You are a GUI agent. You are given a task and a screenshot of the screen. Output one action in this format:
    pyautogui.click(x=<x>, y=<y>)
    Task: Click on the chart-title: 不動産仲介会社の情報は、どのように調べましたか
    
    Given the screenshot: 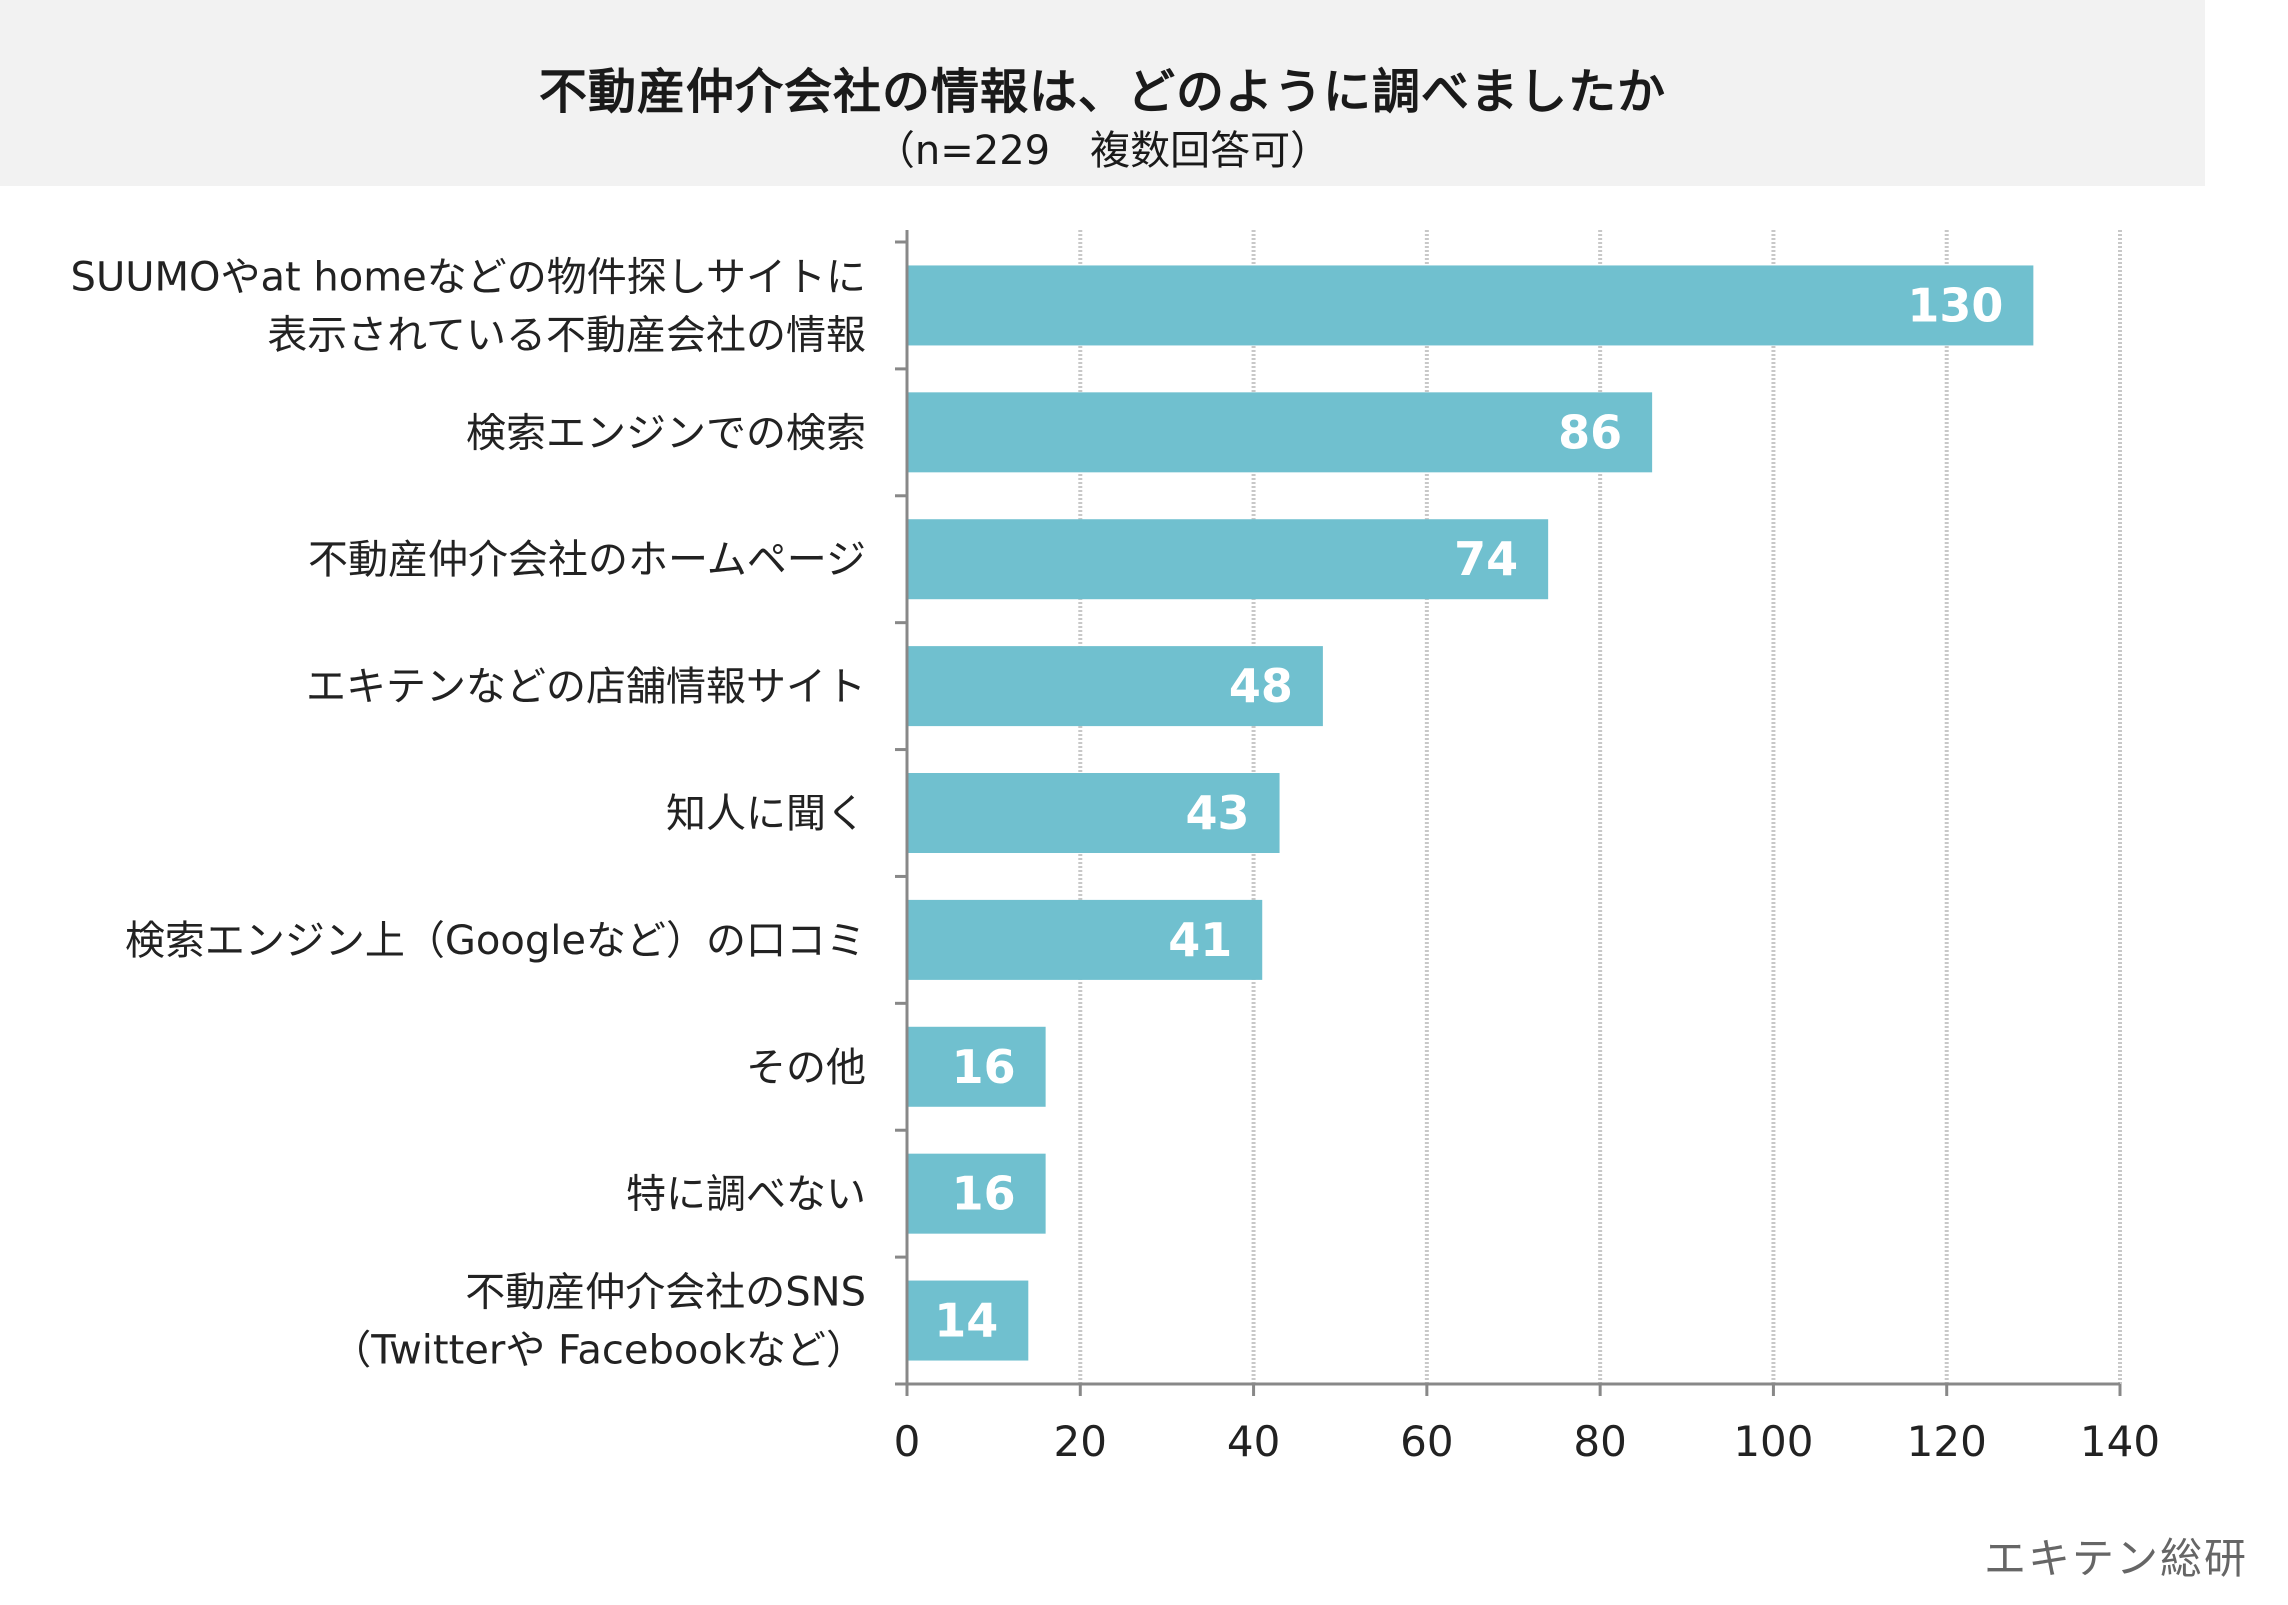 What is the action you would take?
    pyautogui.click(x=1102, y=92)
    